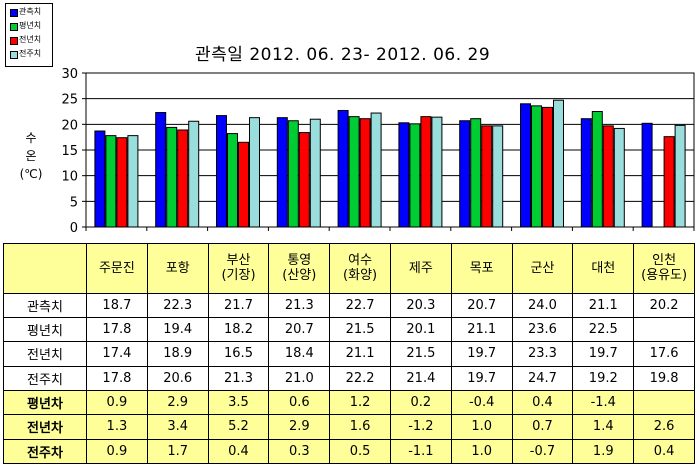 The height and width of the screenshot is (467, 697). What do you see at coordinates (360, 378) in the screenshot?
I see `table-cell: 22.2` at bounding box center [360, 378].